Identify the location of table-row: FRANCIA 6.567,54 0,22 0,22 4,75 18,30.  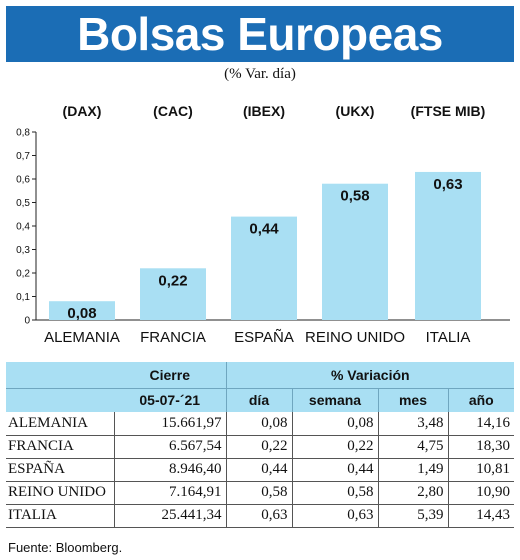
(260, 447).